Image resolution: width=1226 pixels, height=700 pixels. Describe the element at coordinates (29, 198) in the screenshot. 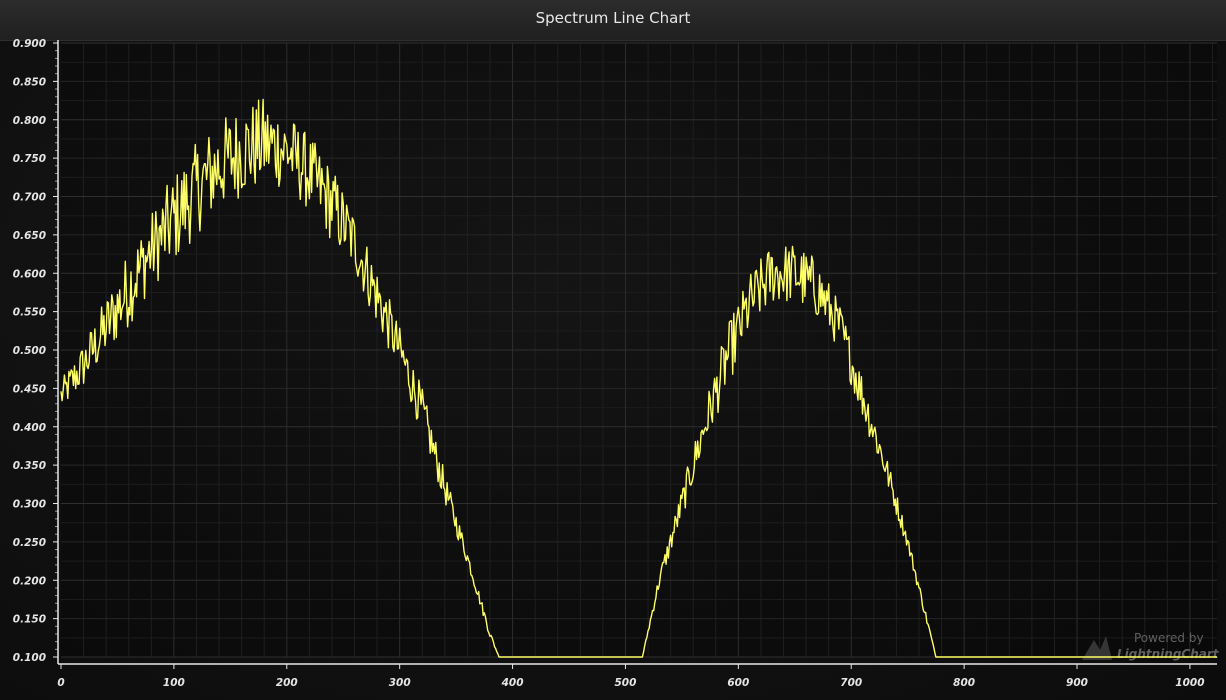

I see `y-tick-label: 0.700` at that location.